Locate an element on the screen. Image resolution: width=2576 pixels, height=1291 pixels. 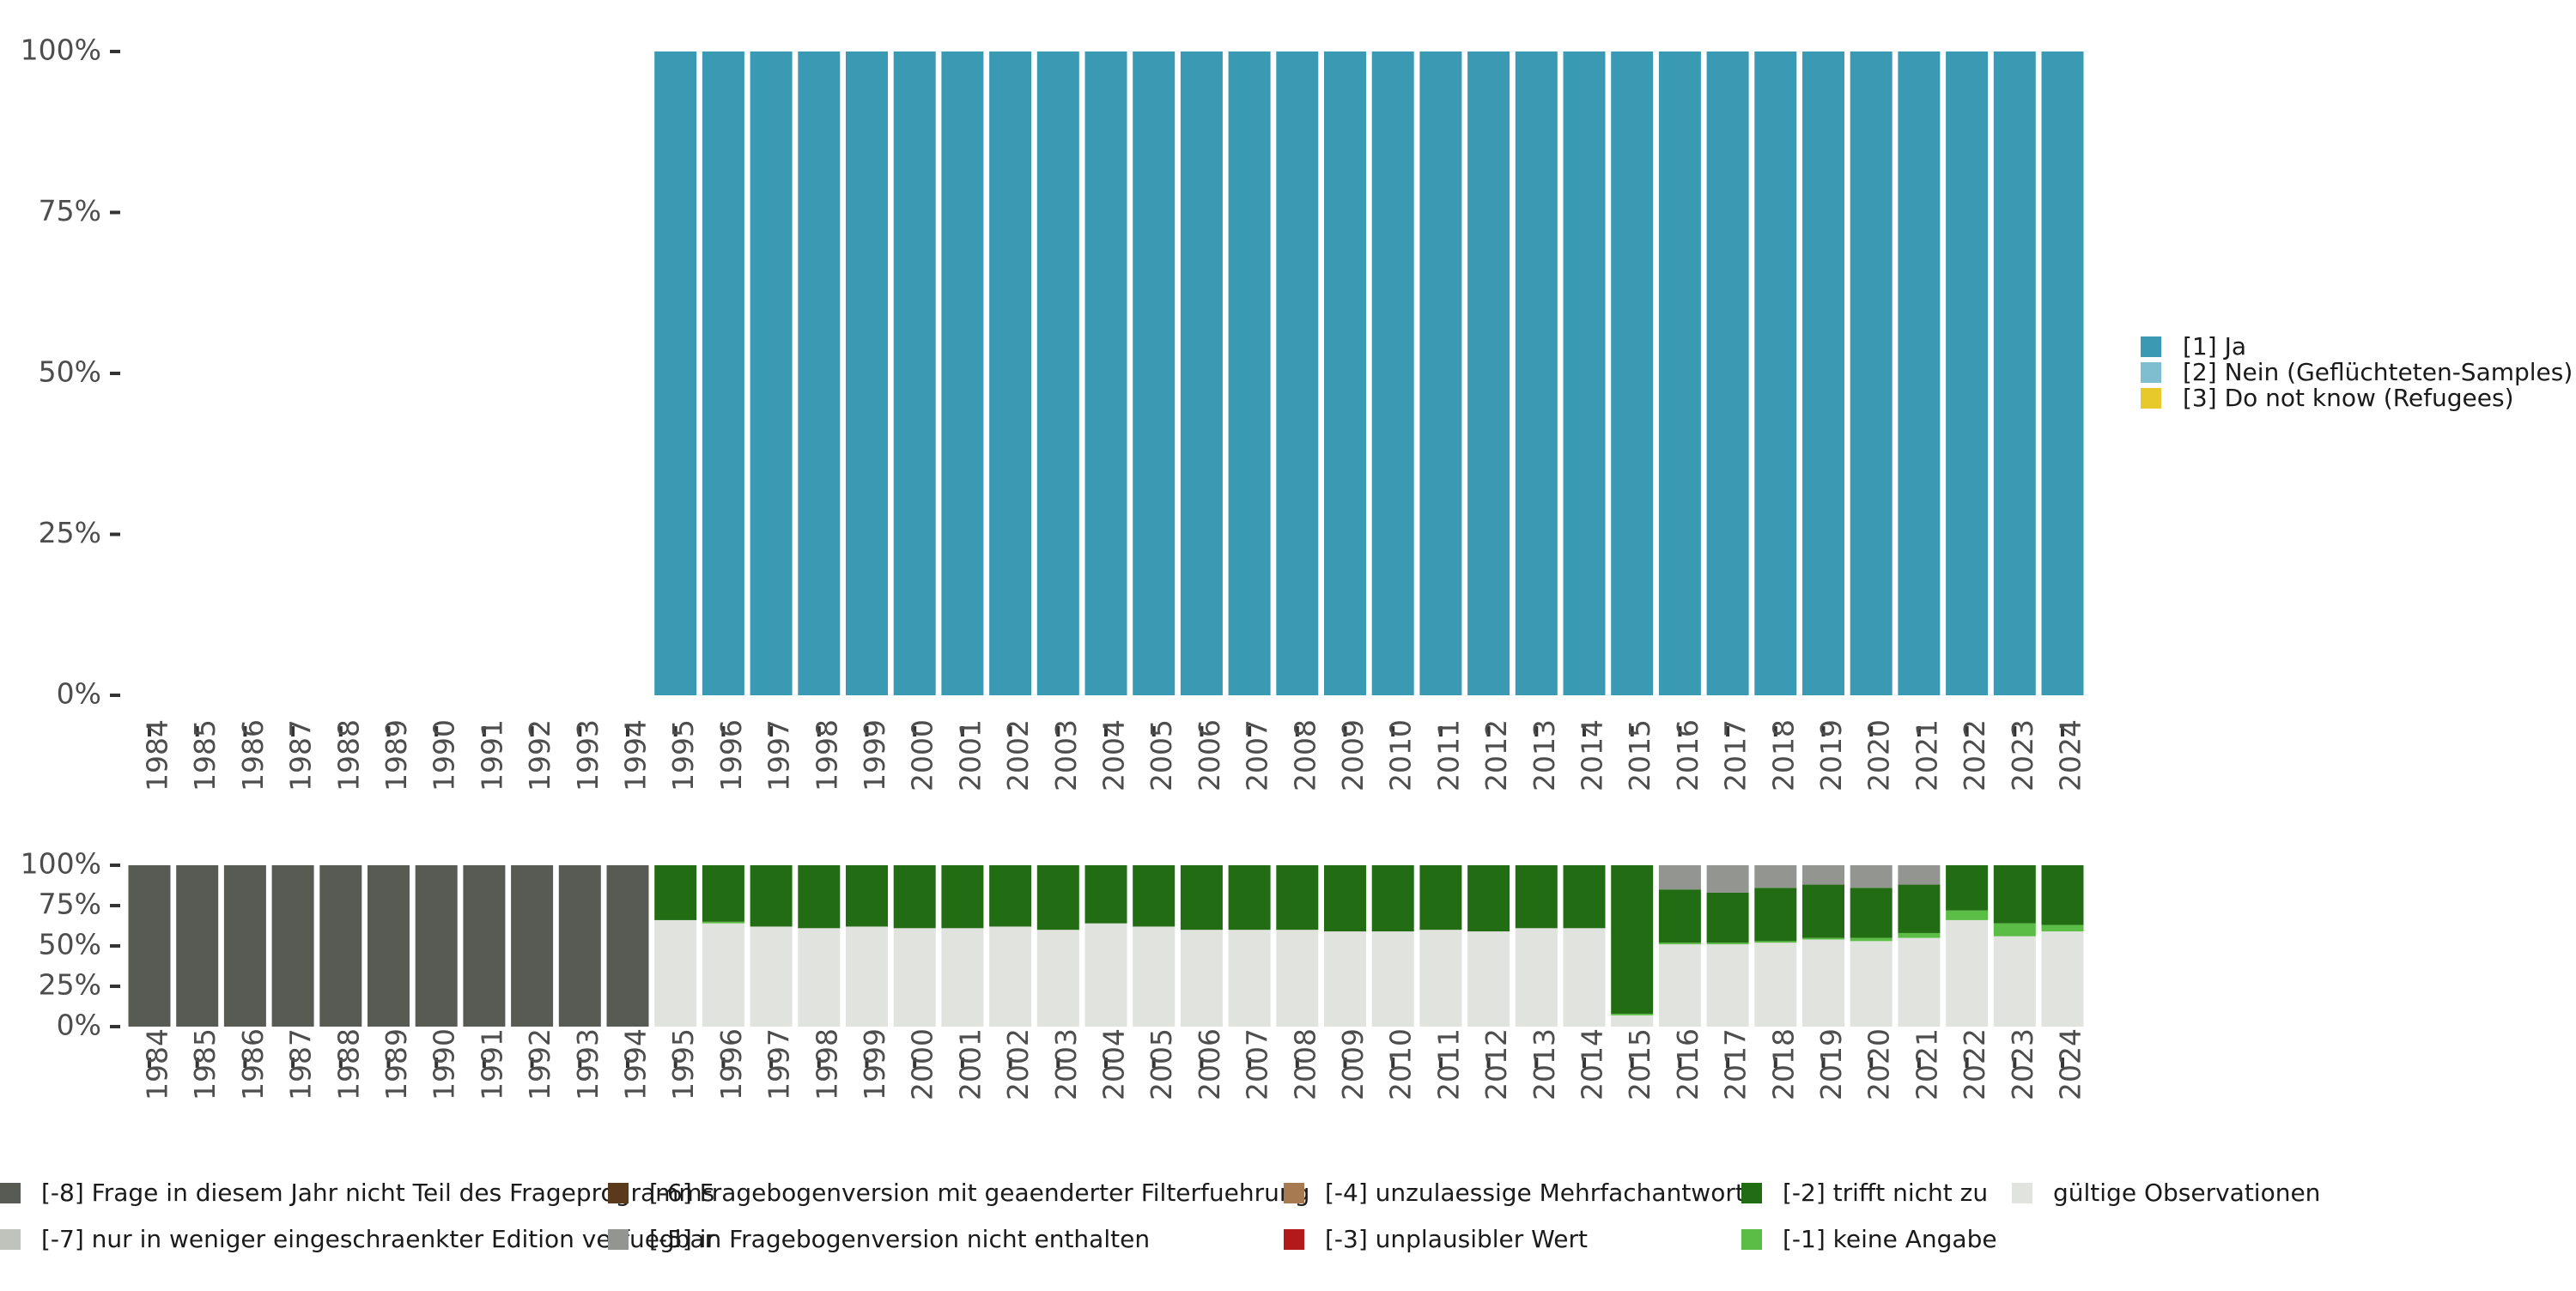
bottom-x-tick-label: 1985 is located at coordinates (205, 1064).